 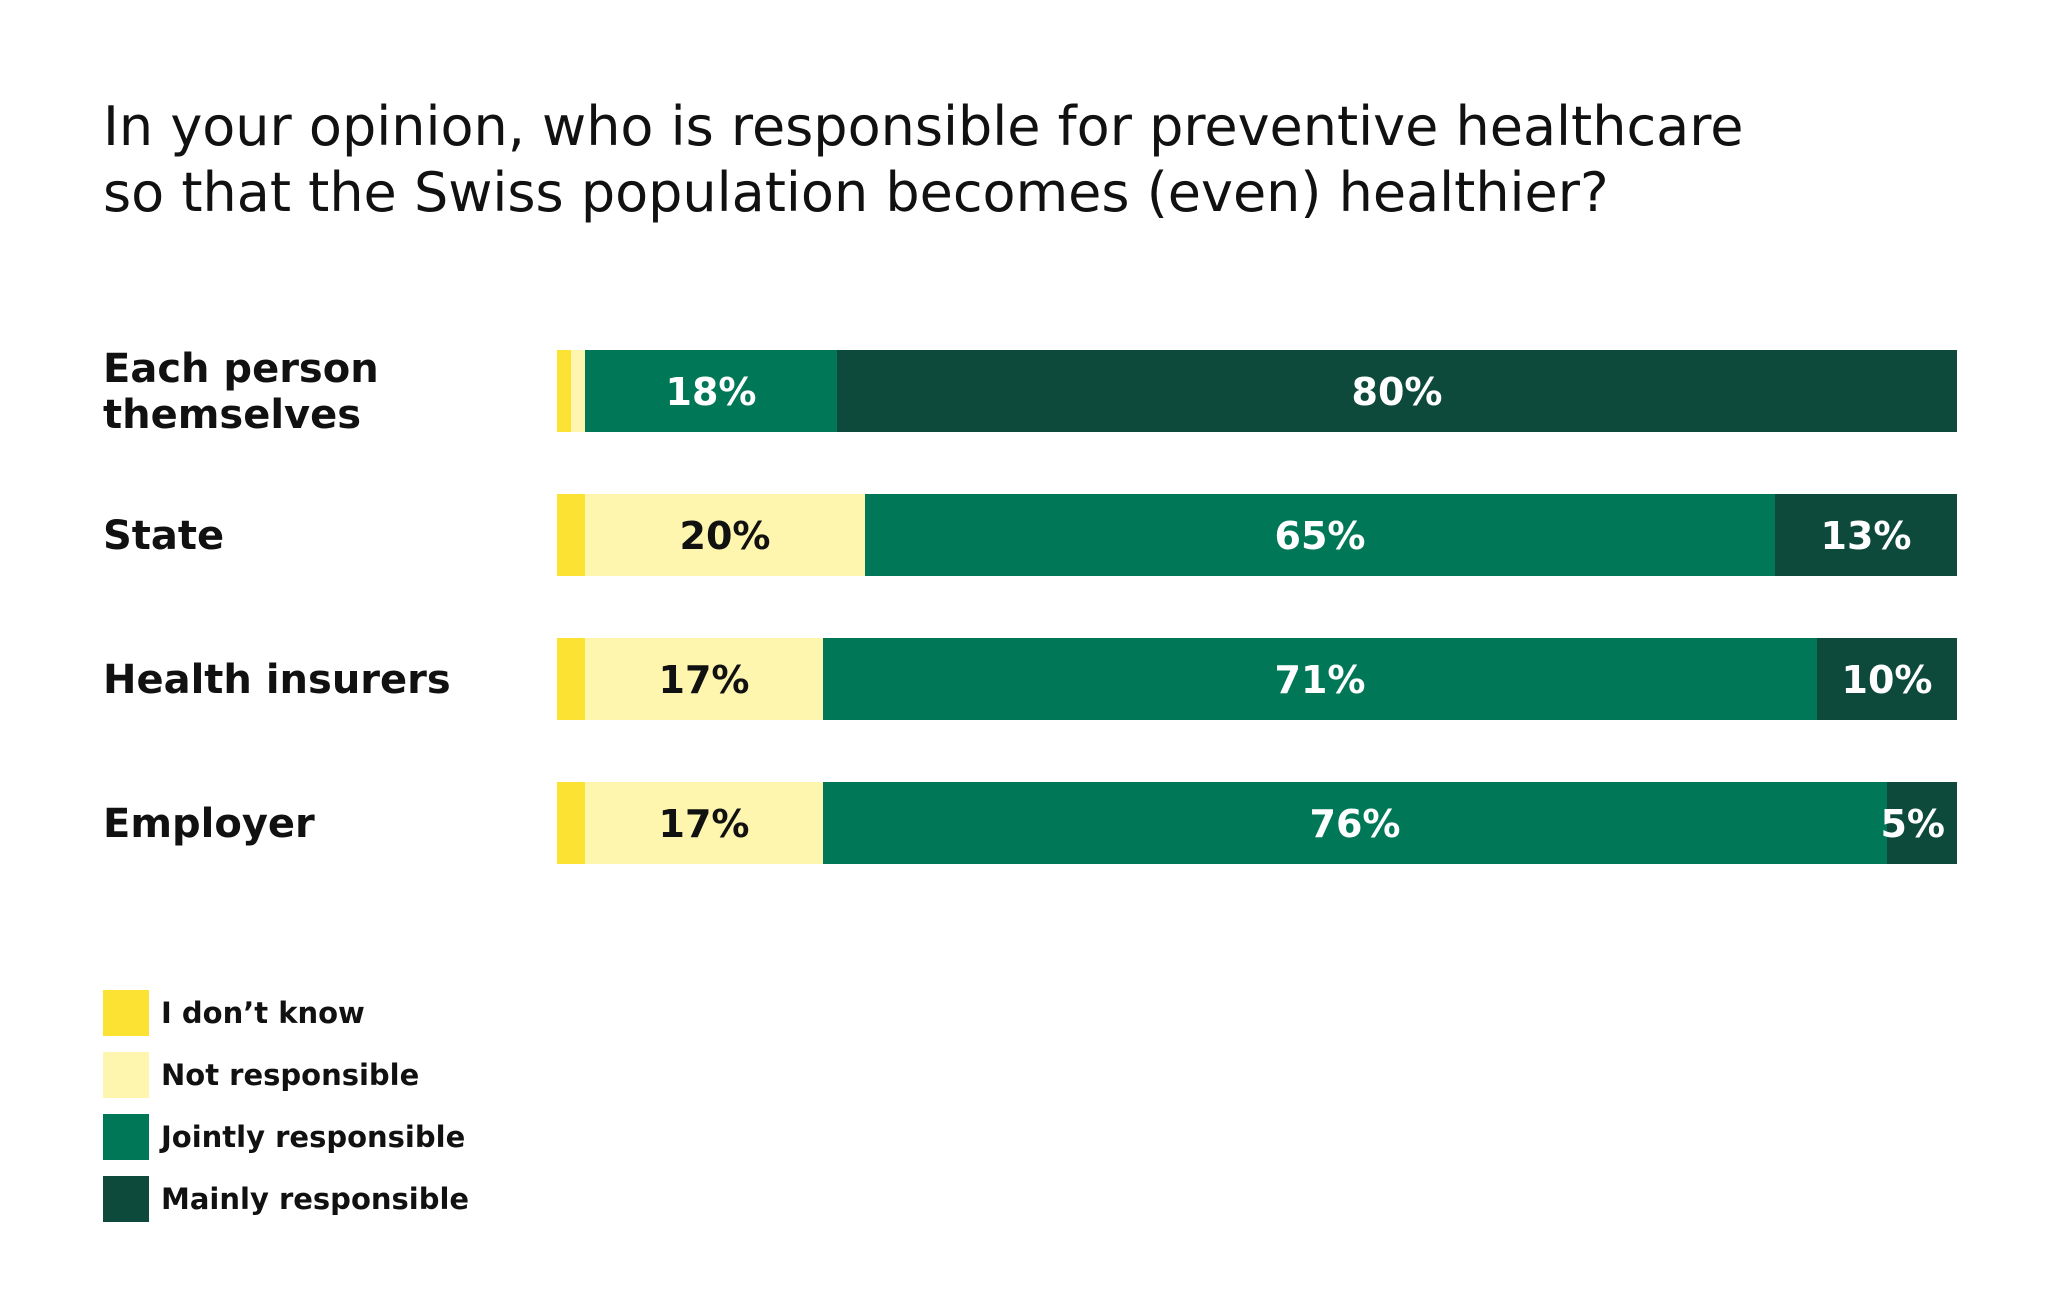 I want to click on data-label-1-3: 18%, so click(x=711, y=392).